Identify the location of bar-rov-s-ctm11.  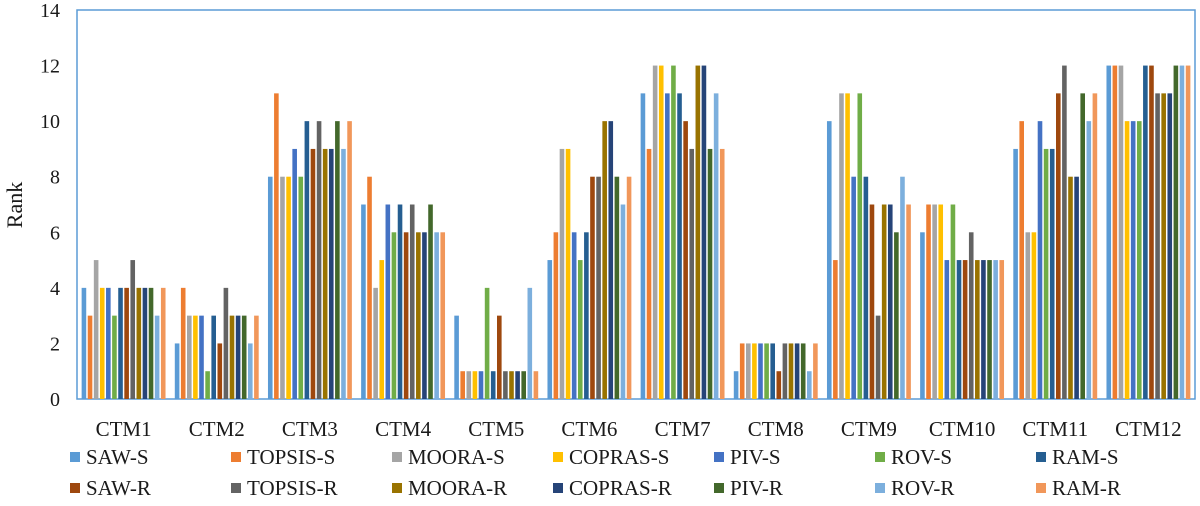
(1046, 273).